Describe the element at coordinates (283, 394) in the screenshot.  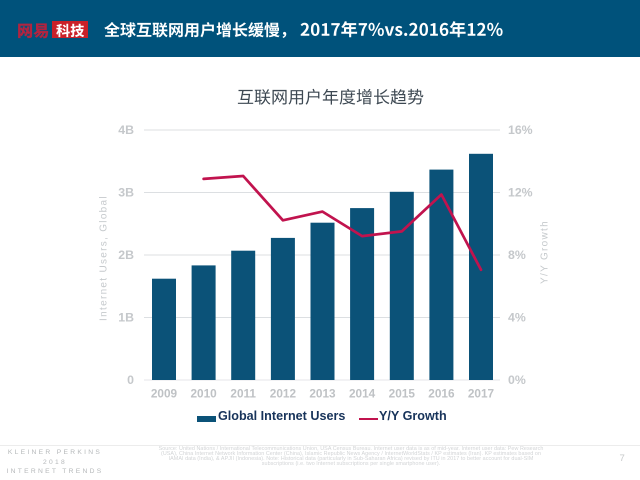
I see `svg-text: 2012` at that location.